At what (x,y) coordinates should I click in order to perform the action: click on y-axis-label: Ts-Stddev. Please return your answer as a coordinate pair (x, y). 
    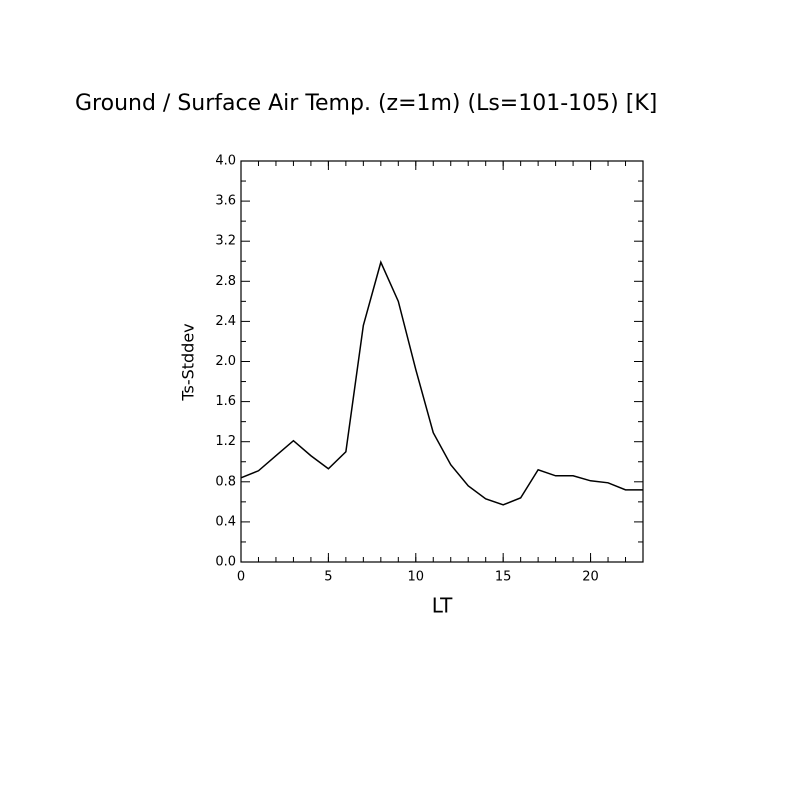
    Looking at the image, I should click on (188, 362).